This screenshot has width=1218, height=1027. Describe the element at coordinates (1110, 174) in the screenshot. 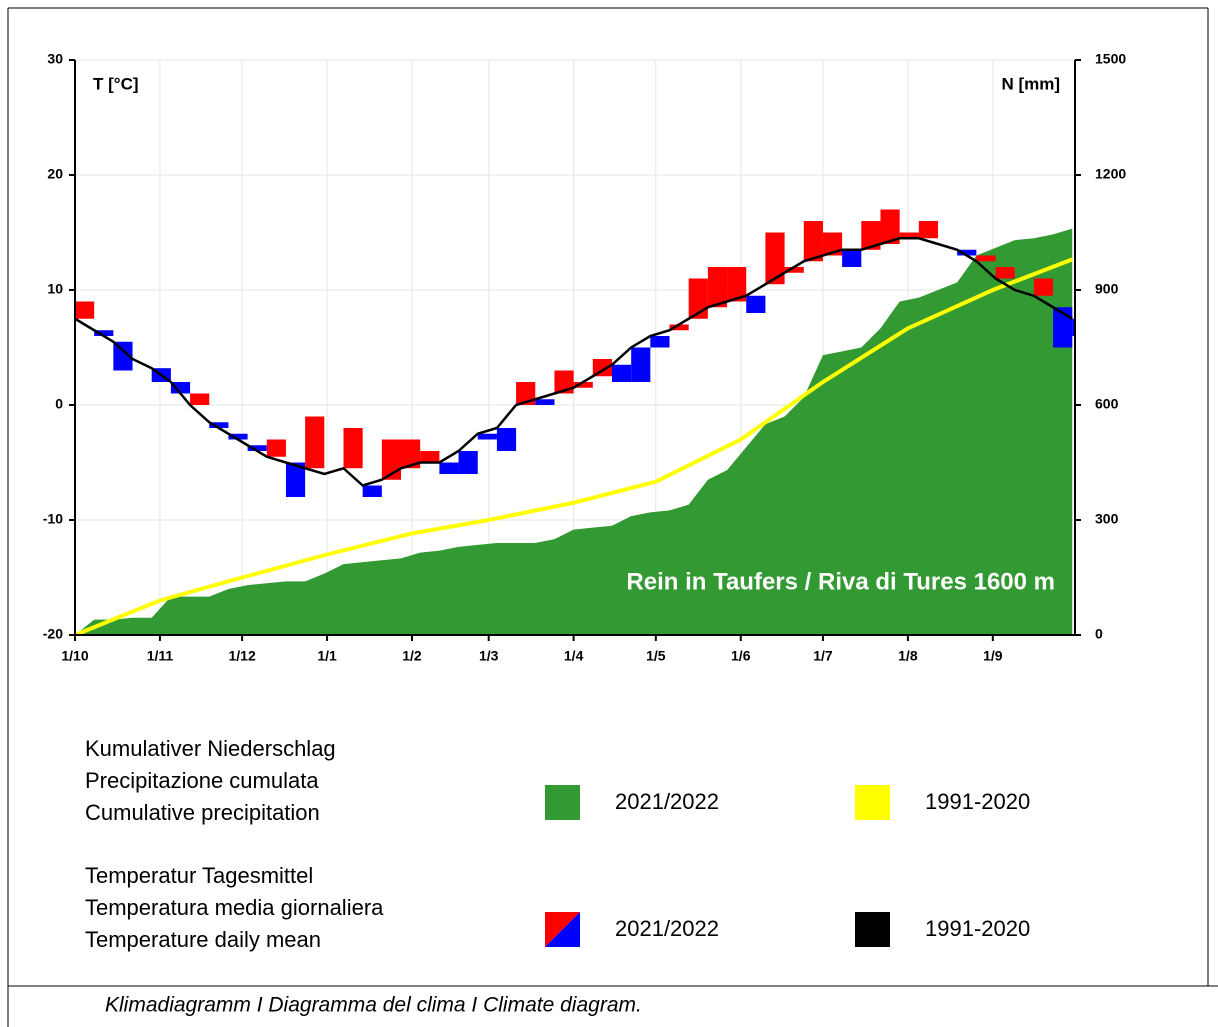

I see `y2-tick-label: 1200` at that location.